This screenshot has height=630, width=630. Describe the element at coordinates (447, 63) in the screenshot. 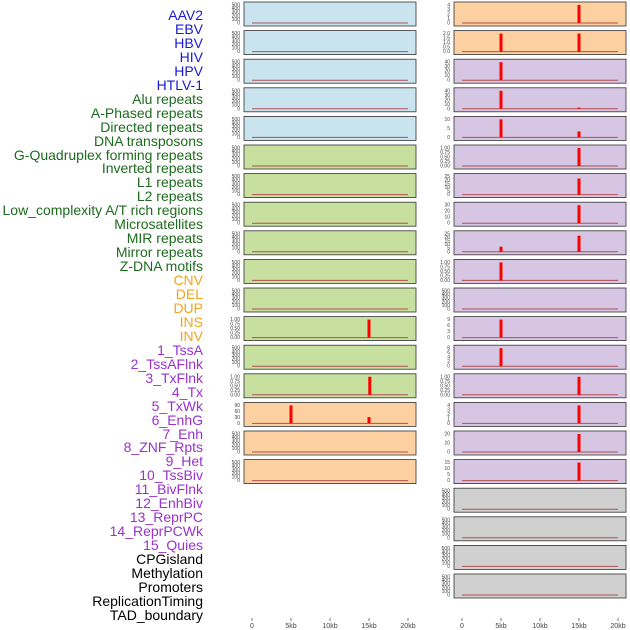

I see `y-tick-label: 40` at that location.